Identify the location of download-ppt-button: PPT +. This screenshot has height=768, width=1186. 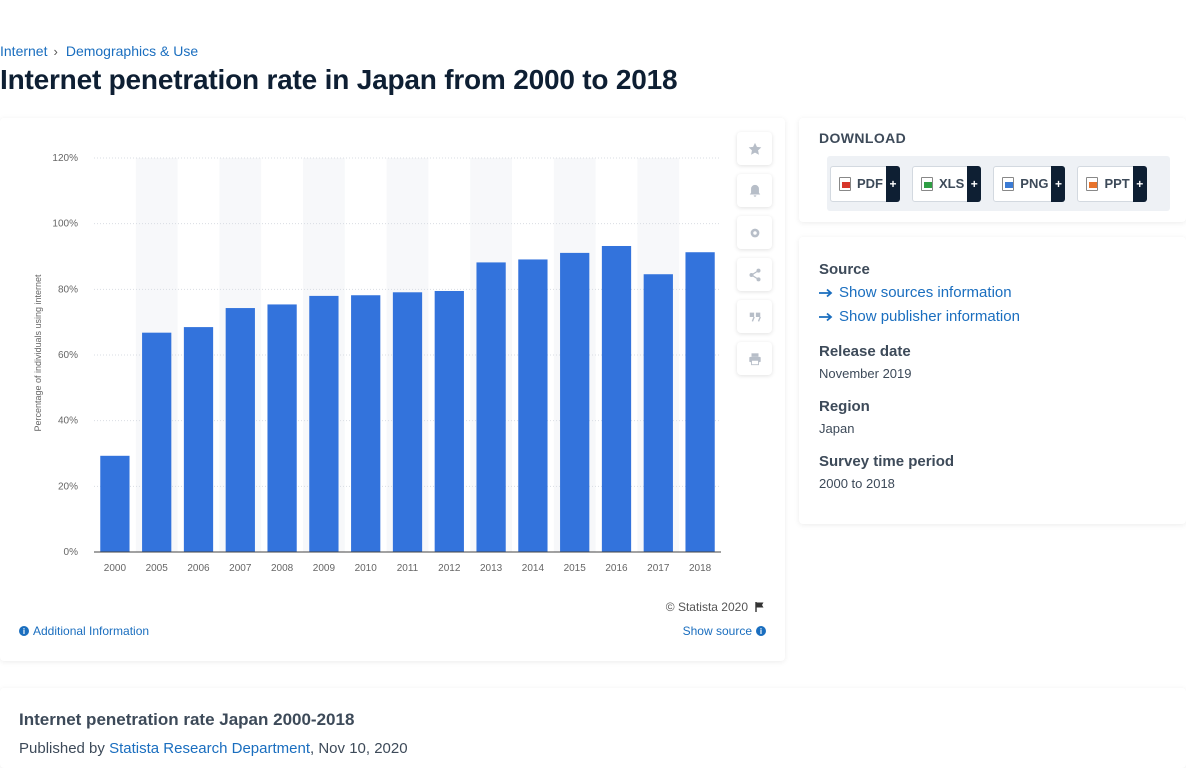
(1112, 183).